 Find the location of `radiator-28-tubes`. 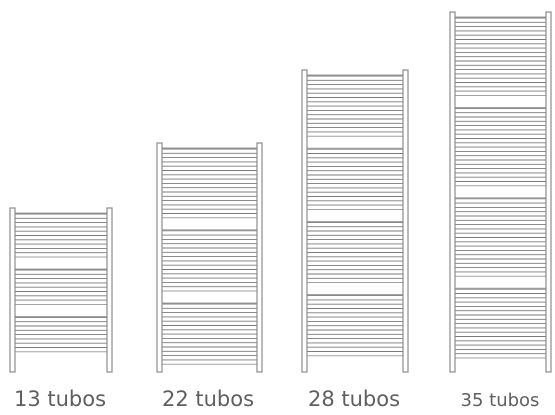

radiator-28-tubes is located at coordinates (355, 221).